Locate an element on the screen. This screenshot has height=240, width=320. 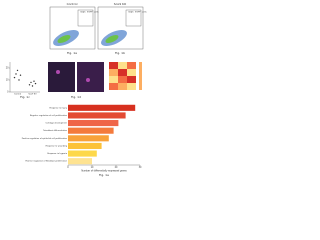
y-tick-label: 0 is located at coordinates (8, 92).